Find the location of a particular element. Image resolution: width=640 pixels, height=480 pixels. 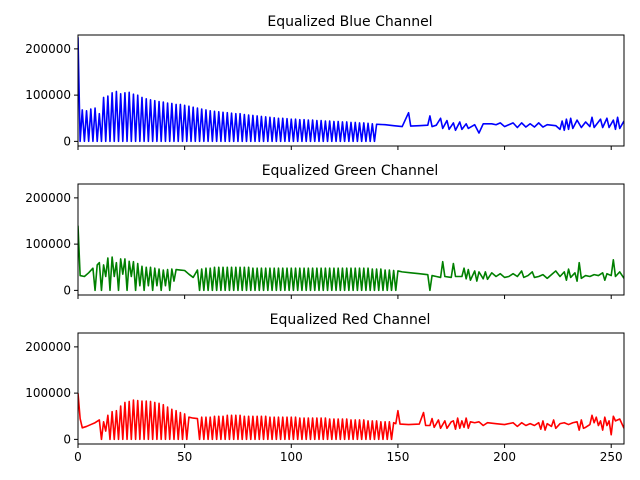

x-tick-label: 0 is located at coordinates (78, 457).